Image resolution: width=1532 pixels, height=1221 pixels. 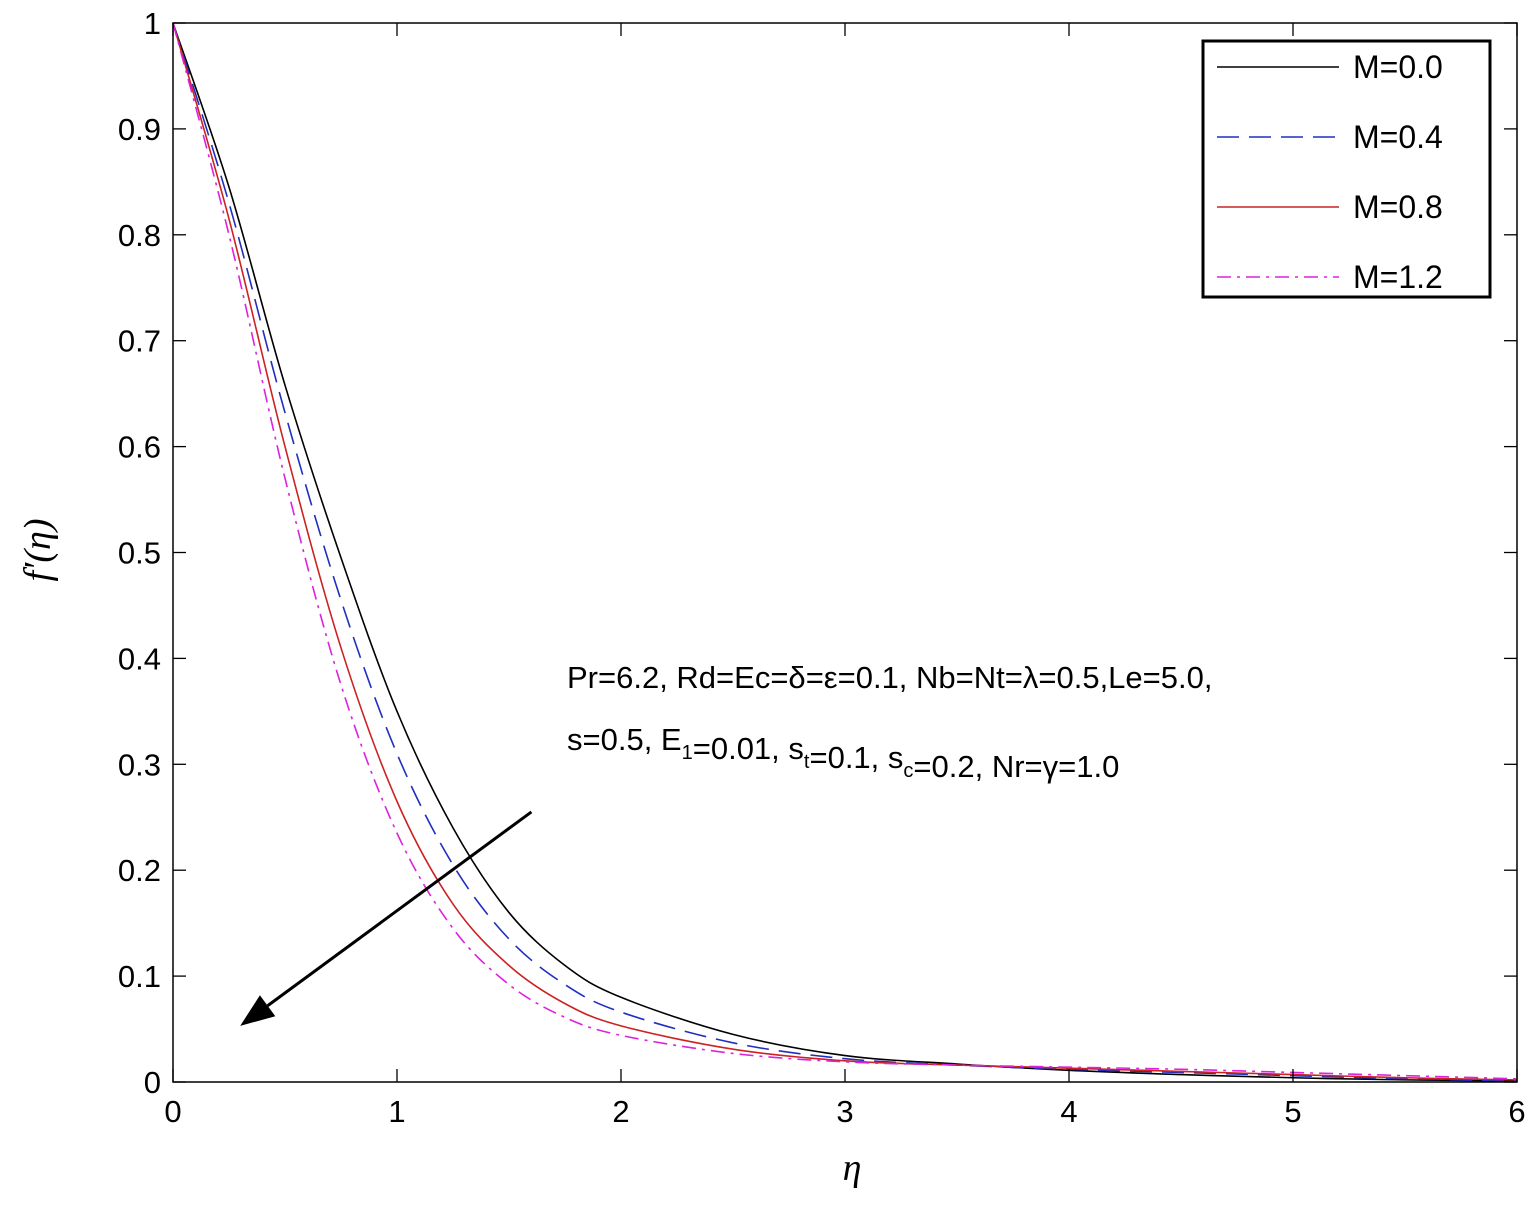 I want to click on y-tick-label: 0.4, so click(x=139, y=658).